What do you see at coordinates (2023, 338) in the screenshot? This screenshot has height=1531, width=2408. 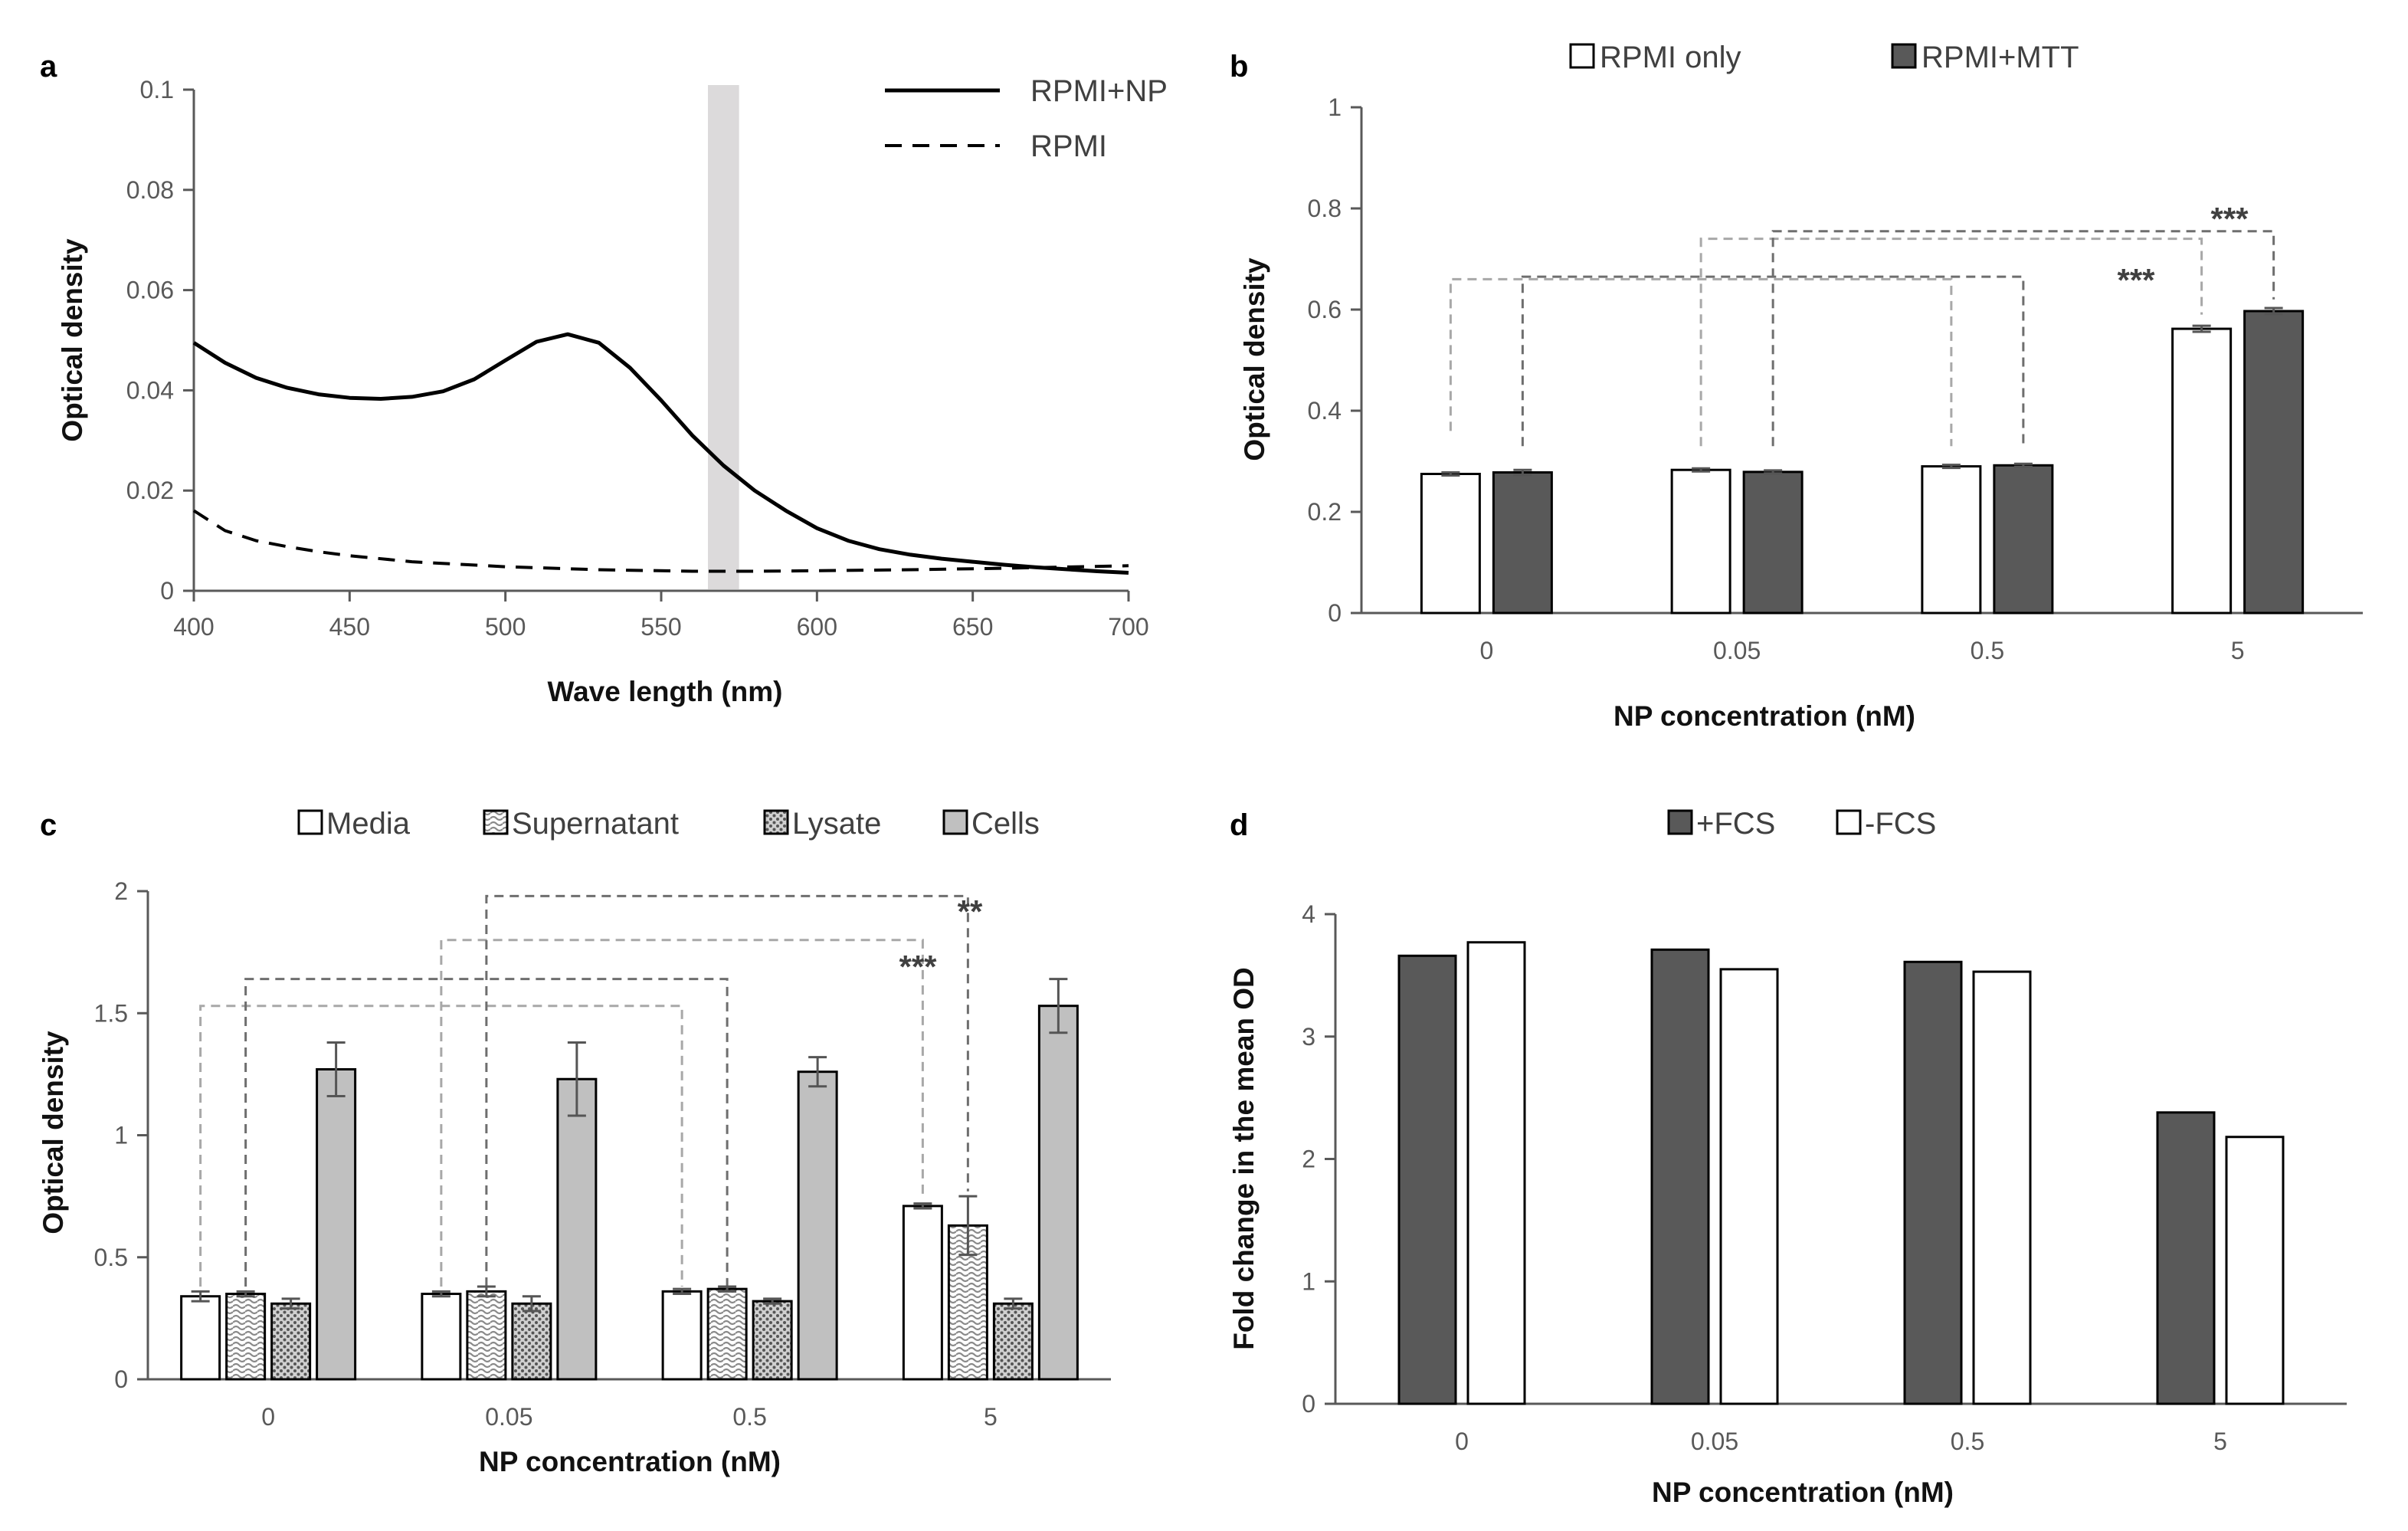 I see `bracket-rpmi-mtt-0.05-vs-5` at bounding box center [2023, 338].